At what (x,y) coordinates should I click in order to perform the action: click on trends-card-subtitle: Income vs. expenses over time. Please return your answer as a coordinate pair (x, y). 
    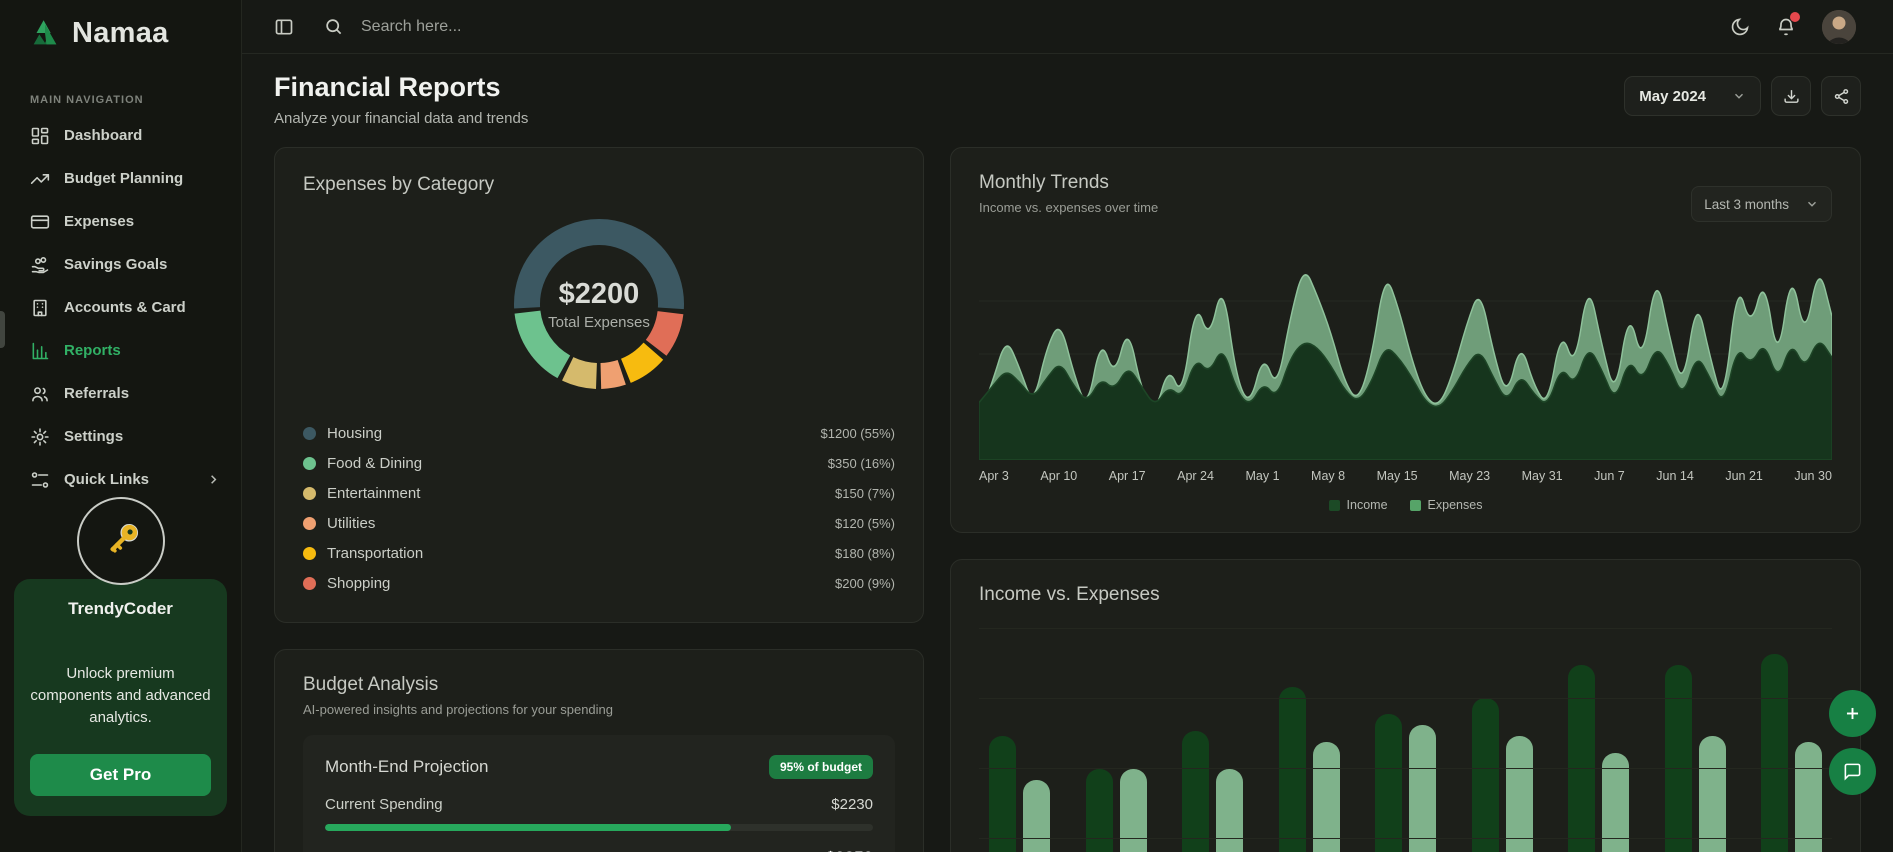
    Looking at the image, I should click on (1069, 207).